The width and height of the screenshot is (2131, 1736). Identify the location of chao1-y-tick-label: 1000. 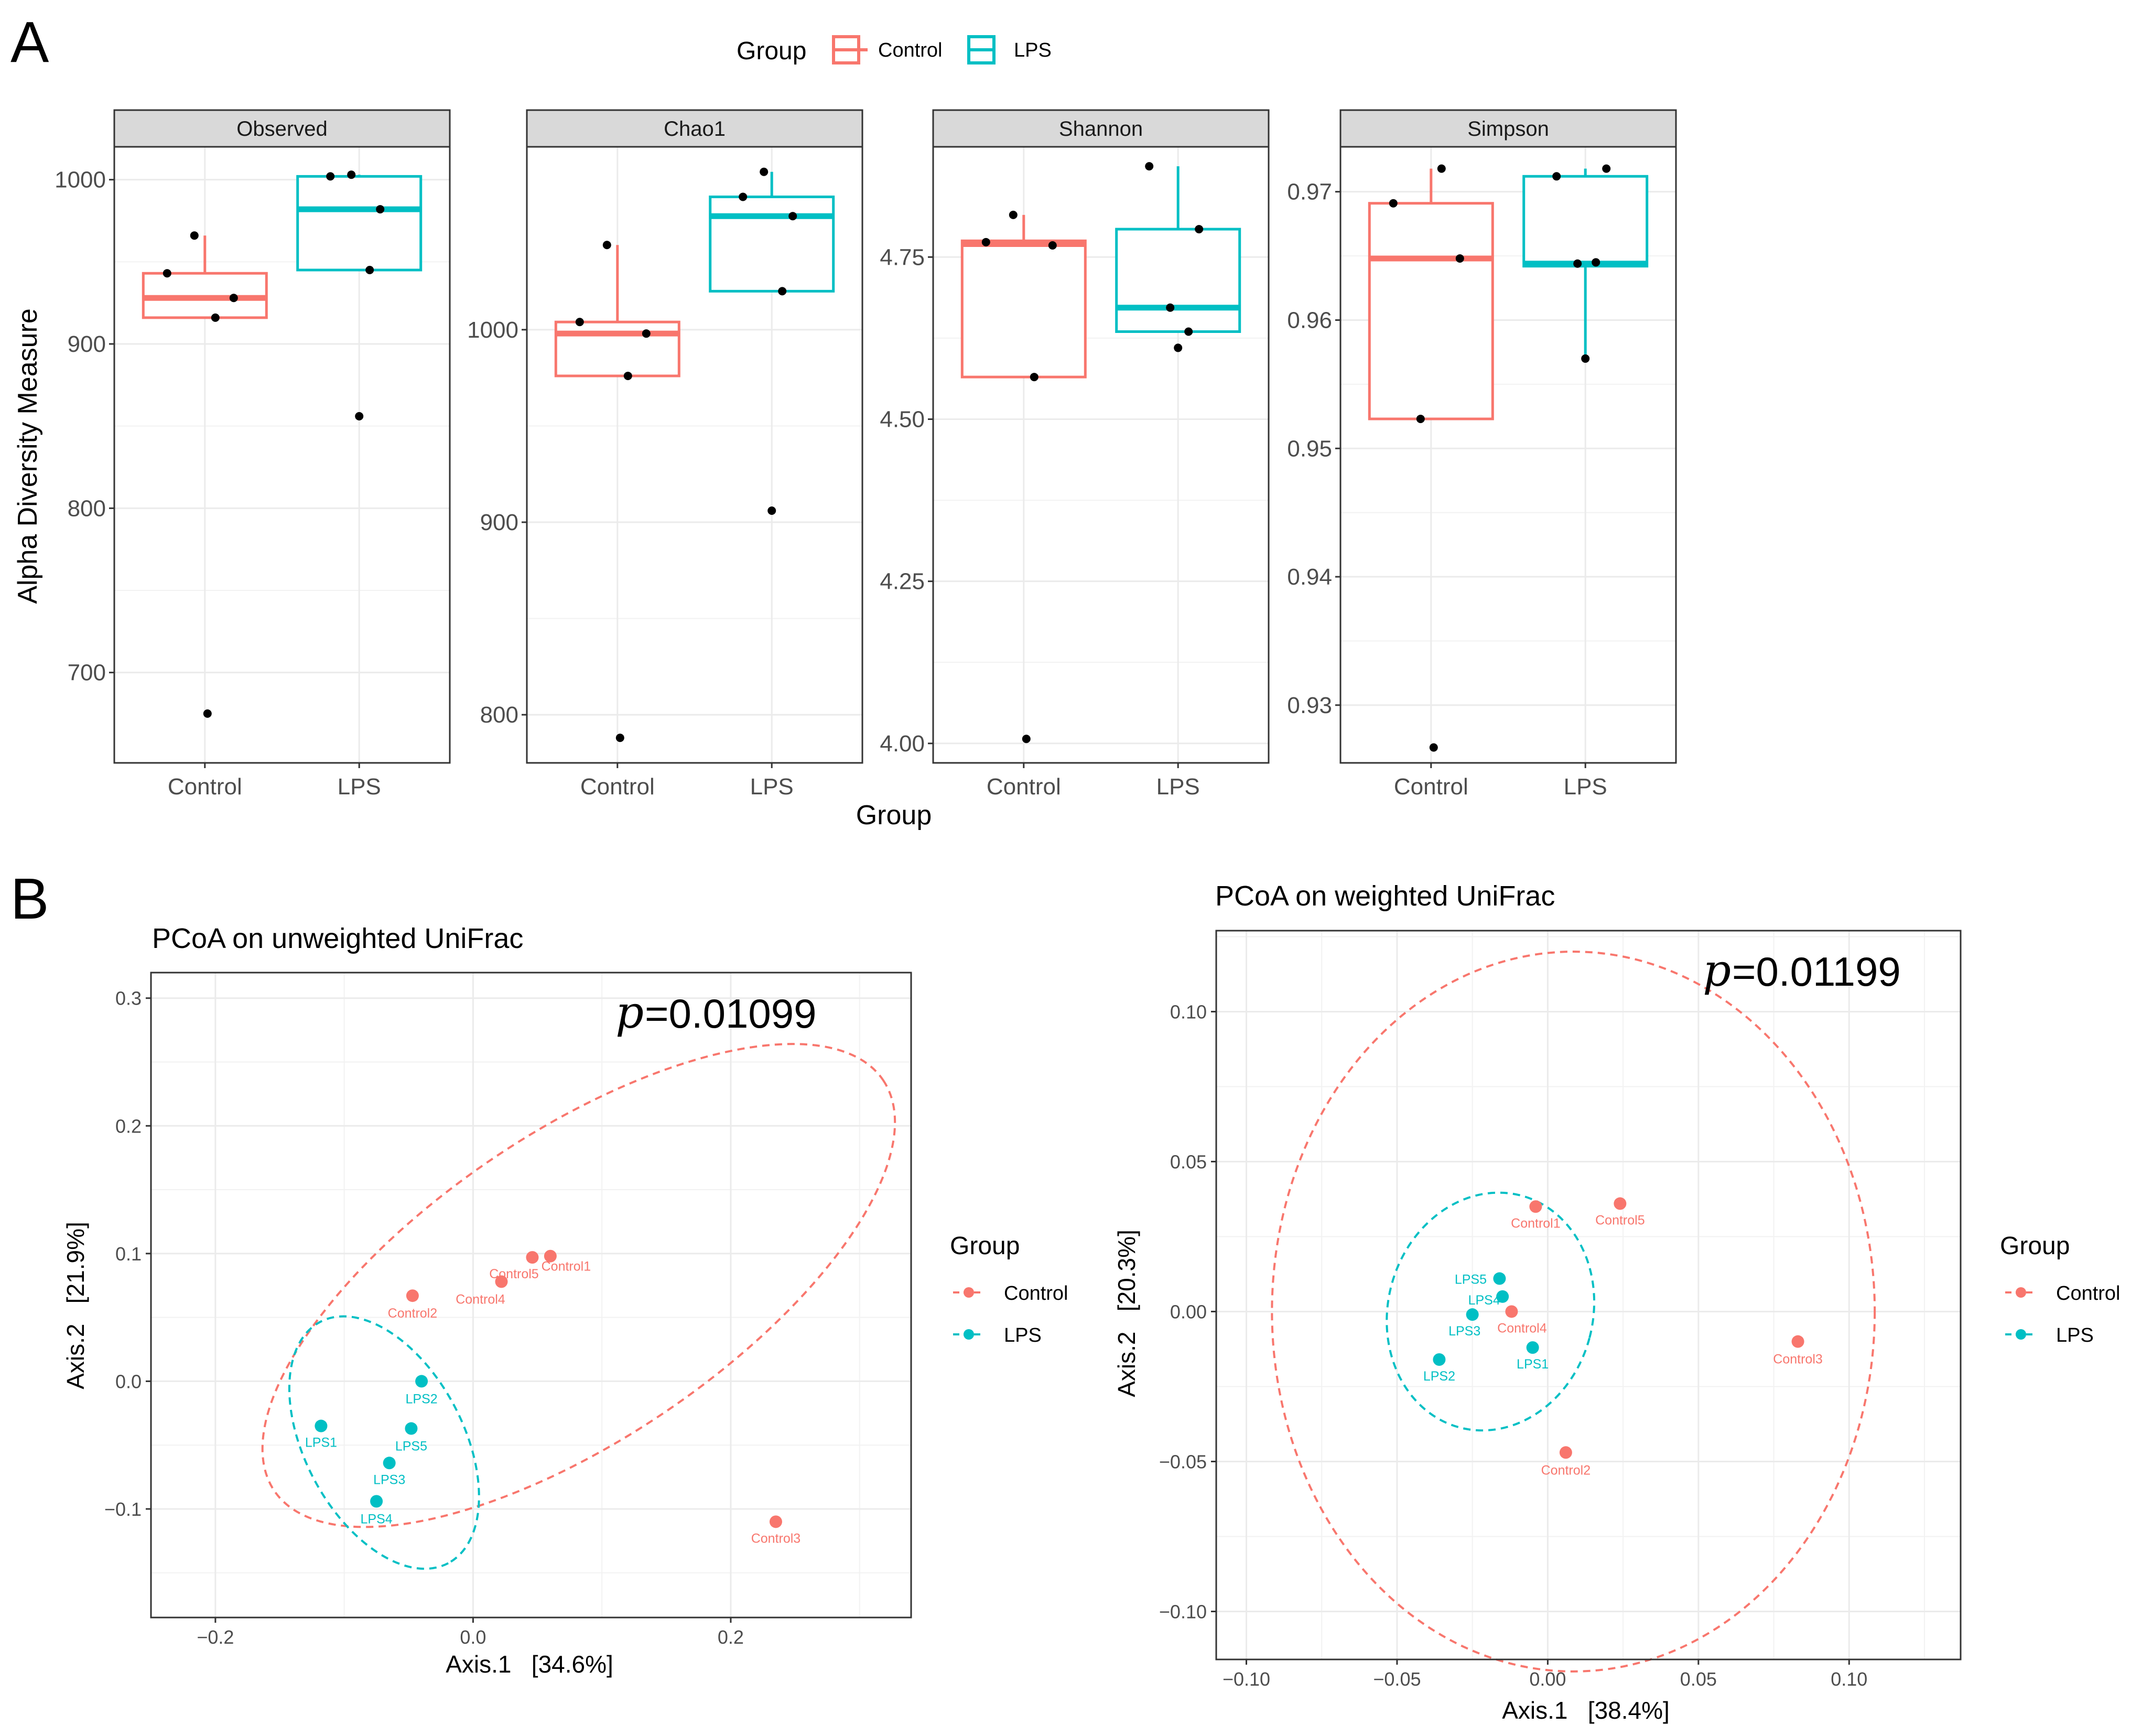
(492, 330).